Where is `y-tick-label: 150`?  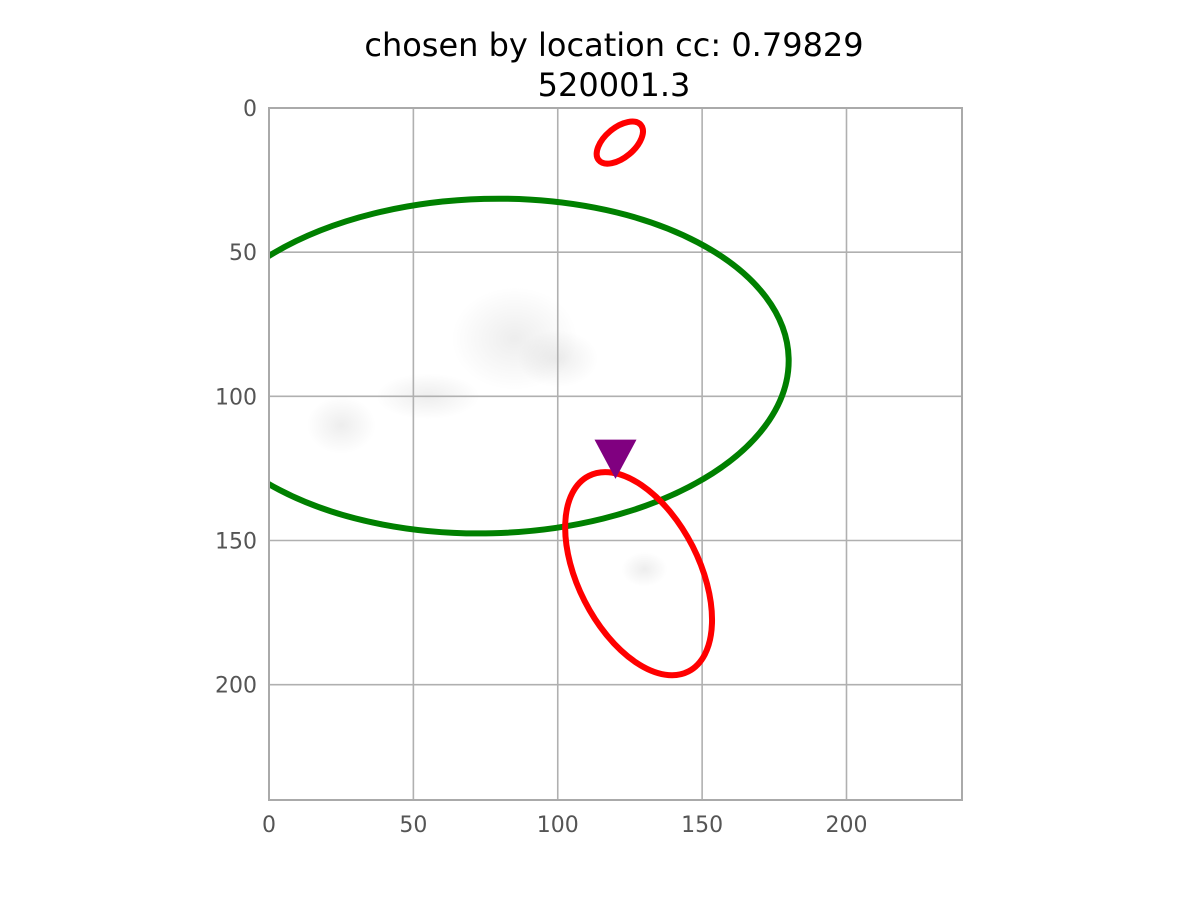
y-tick-label: 150 is located at coordinates (236, 542).